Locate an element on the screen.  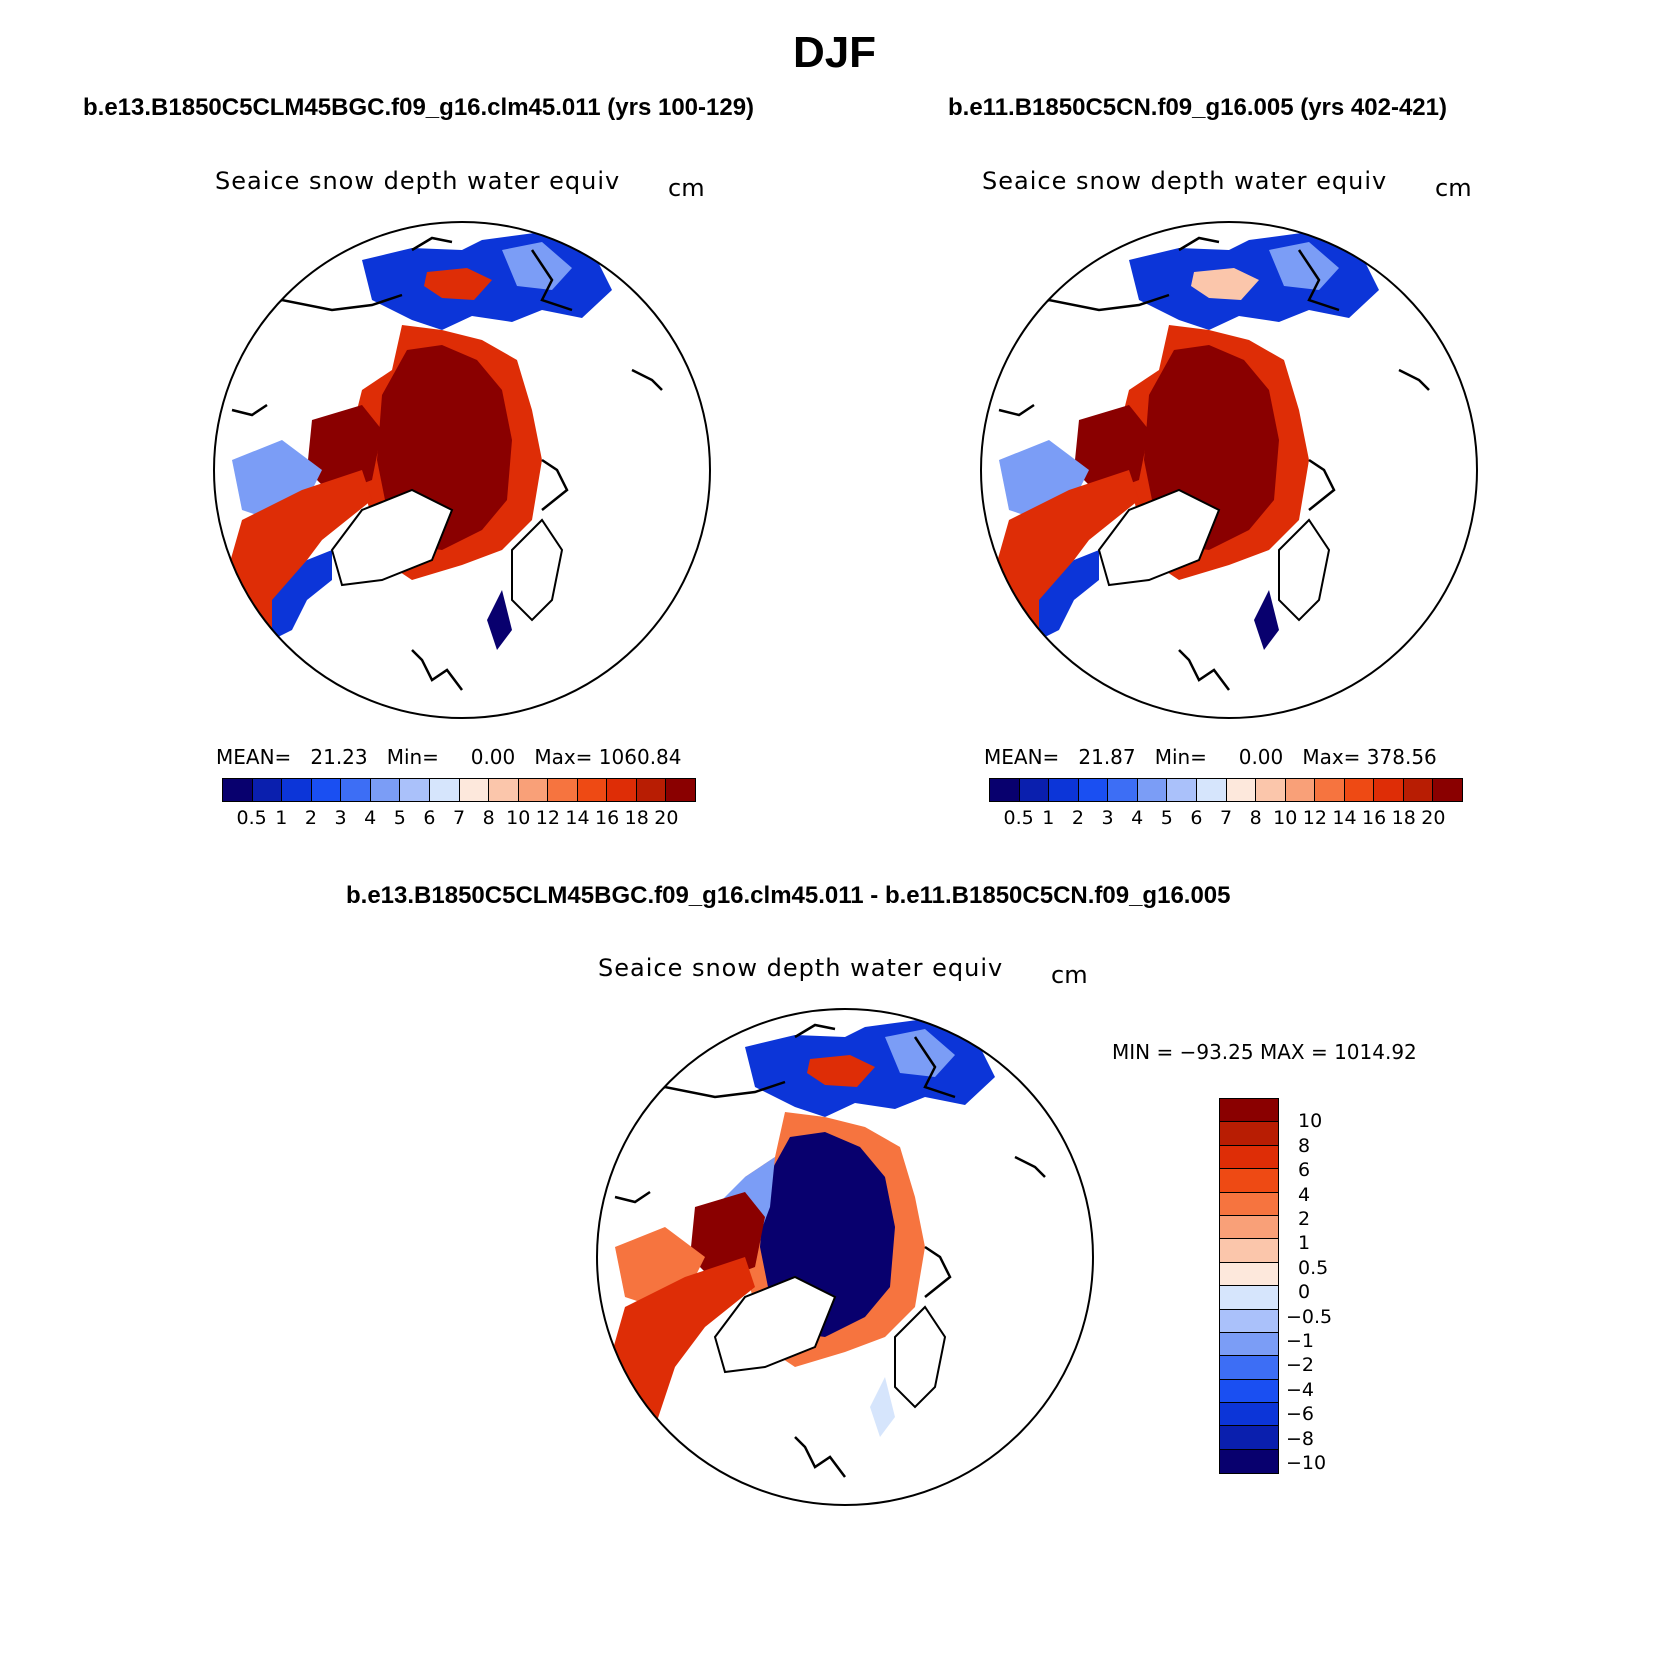
diff-colorbar-tick-label: 6 is located at coordinates (1304, 1170).